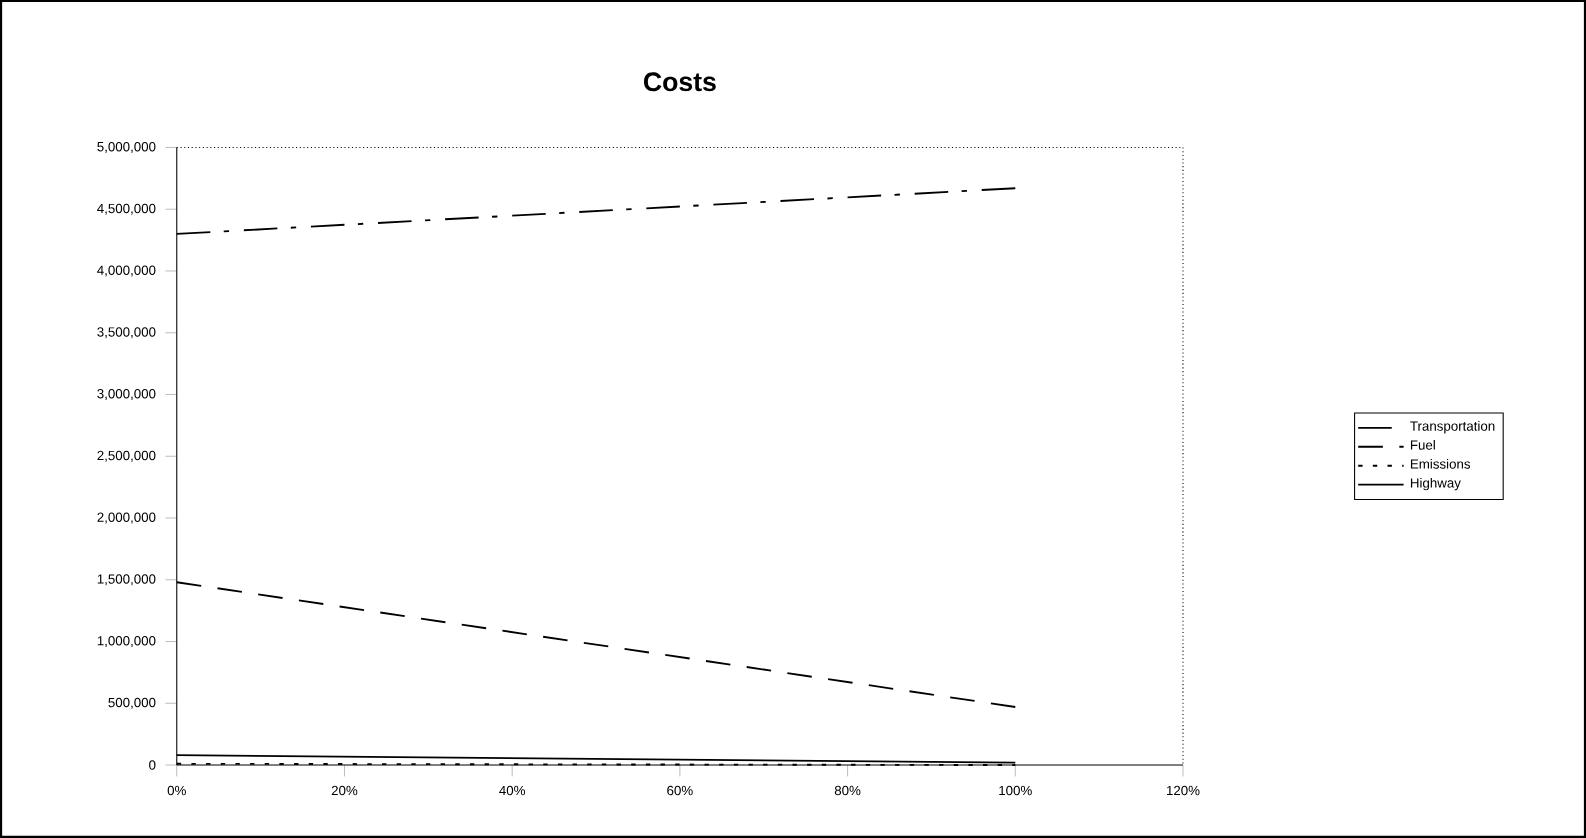  I want to click on chart-title: Costs, so click(679, 82).